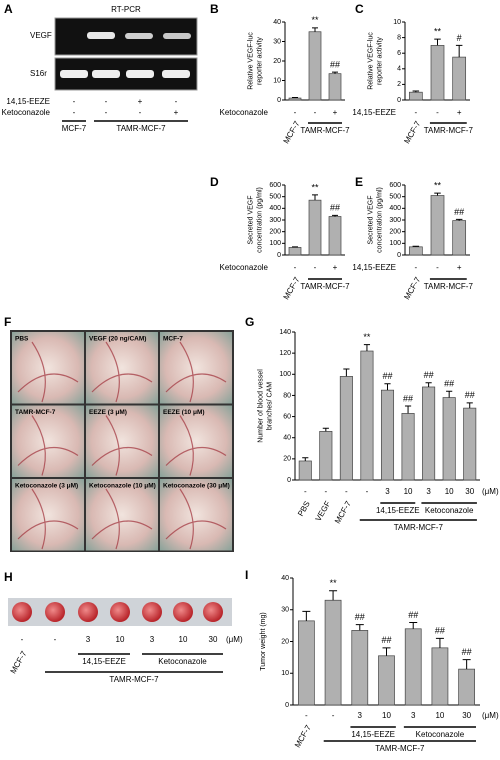  What do you see at coordinates (117, 339) in the screenshot?
I see `photo-label: VEGF (20 ng/CAM)` at bounding box center [117, 339].